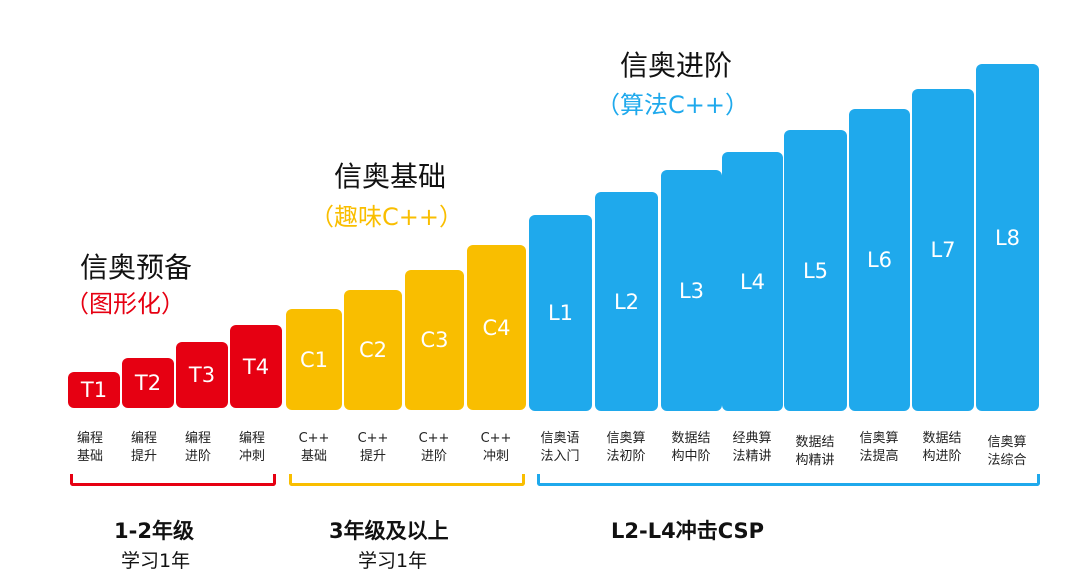  Describe the element at coordinates (942, 447) in the screenshot. I see `level-desc-l7: 数据结 构进阶` at that location.